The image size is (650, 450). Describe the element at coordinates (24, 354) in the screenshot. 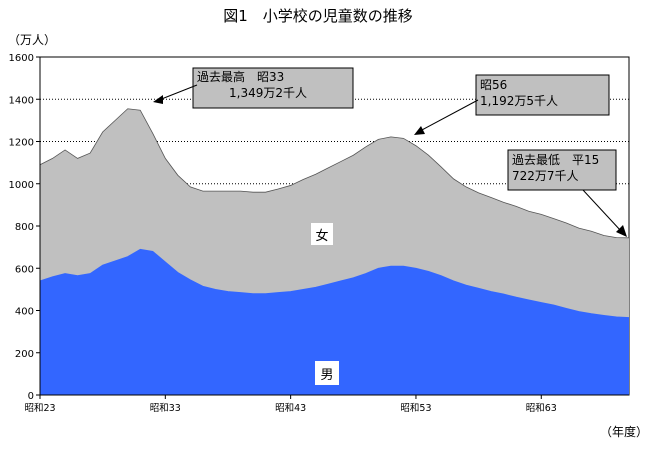

I see `y-tick-label: 200` at that location.